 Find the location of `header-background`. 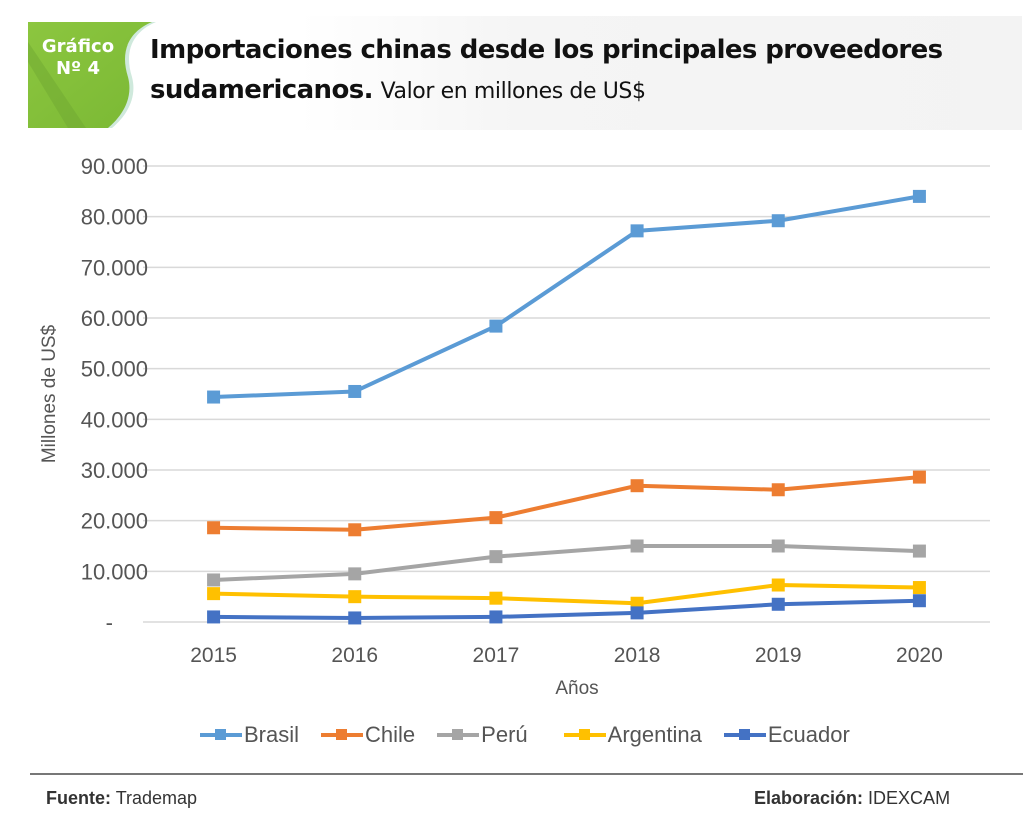

header-background is located at coordinates (661, 73).